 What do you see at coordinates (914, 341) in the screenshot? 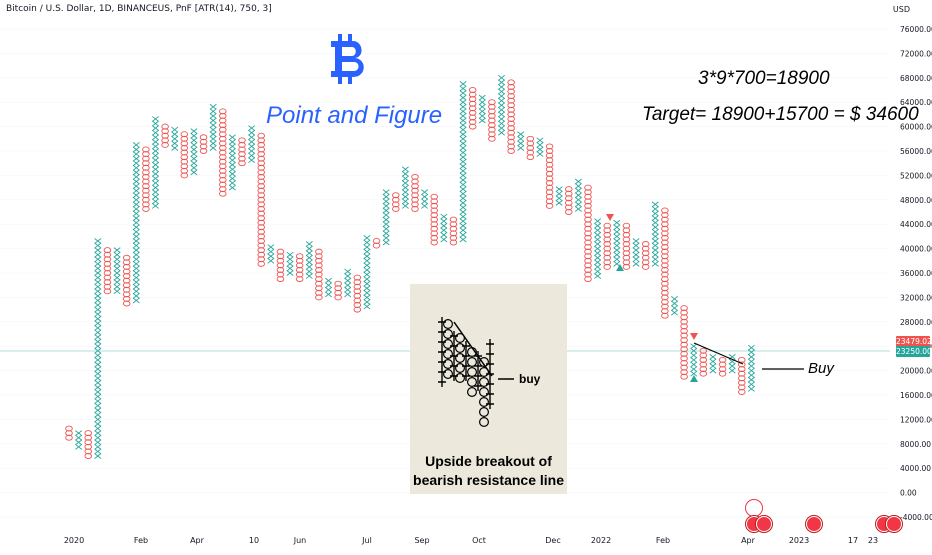
I see `price-badge-upper: 23479.02` at bounding box center [914, 341].